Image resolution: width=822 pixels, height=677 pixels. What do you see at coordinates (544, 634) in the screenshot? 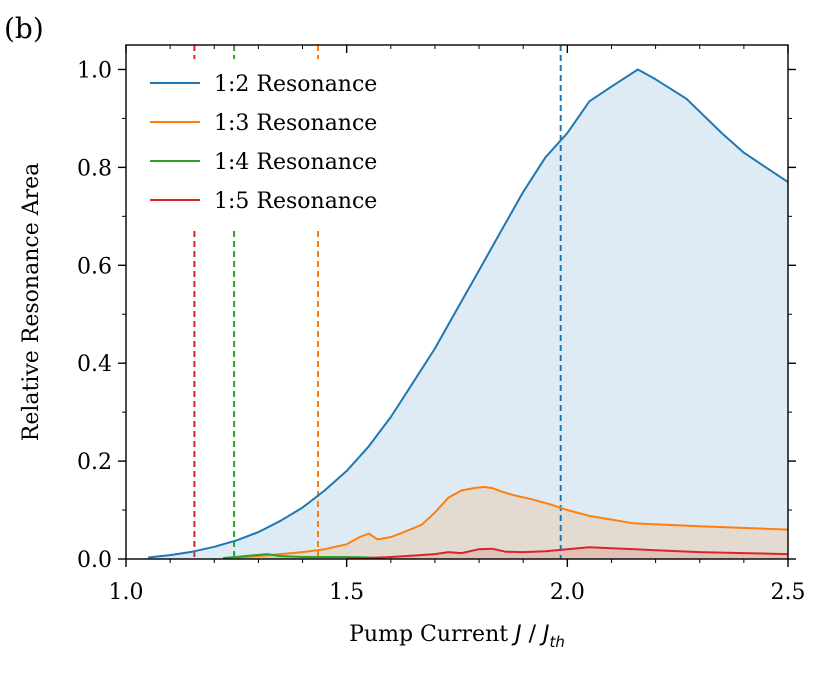
I see `x-axis-label-jth: J` at bounding box center [544, 634].